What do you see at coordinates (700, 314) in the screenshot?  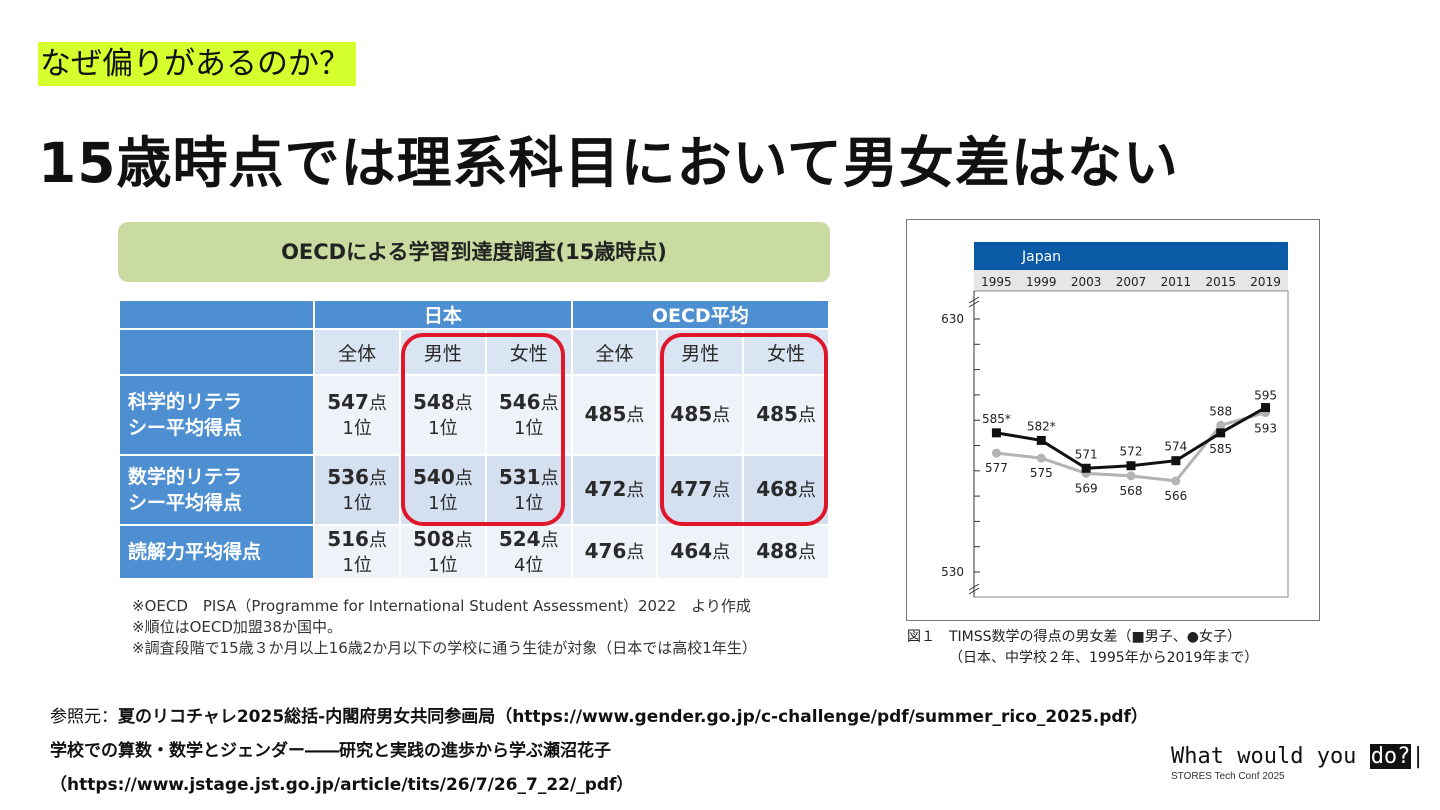 I see `group-header-oecd: OECD平均` at bounding box center [700, 314].